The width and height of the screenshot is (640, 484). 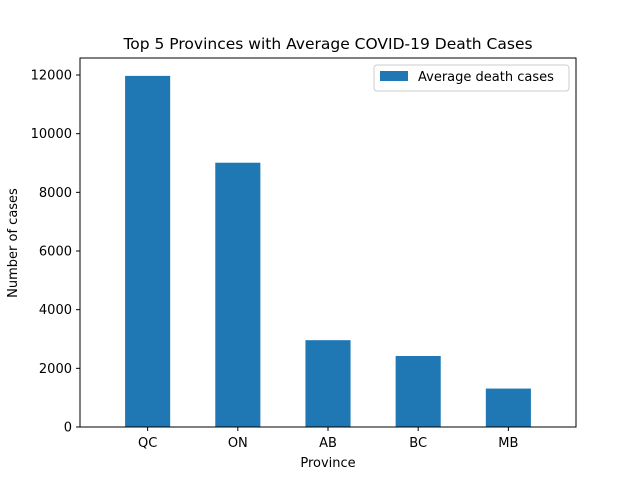 I want to click on x-tick-label: MB, so click(x=508, y=443).